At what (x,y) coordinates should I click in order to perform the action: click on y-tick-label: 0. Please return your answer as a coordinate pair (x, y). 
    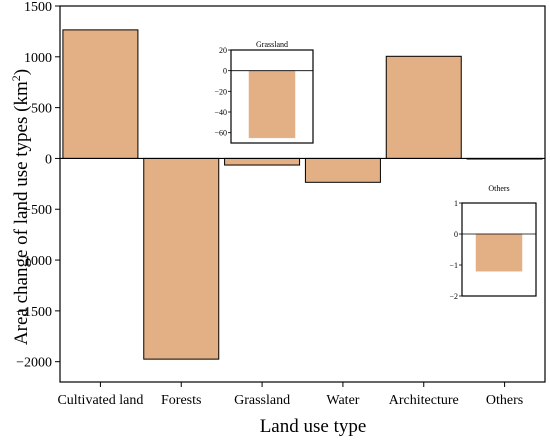
    Looking at the image, I should click on (48, 159).